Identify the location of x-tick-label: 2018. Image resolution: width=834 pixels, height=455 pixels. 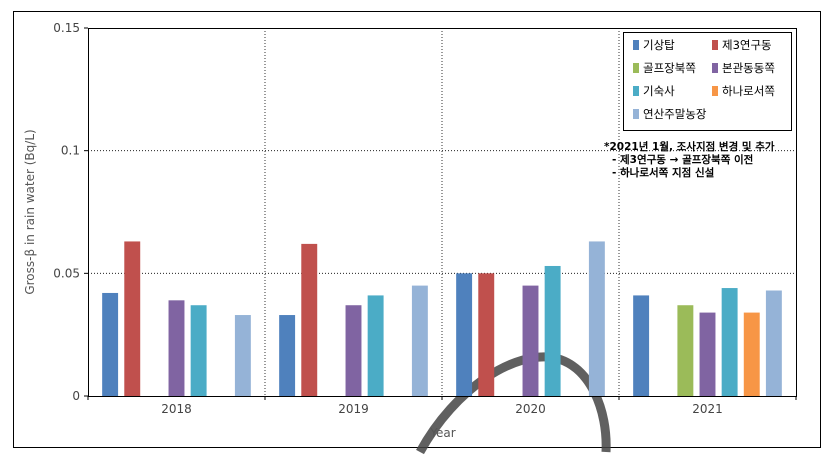
(176, 409).